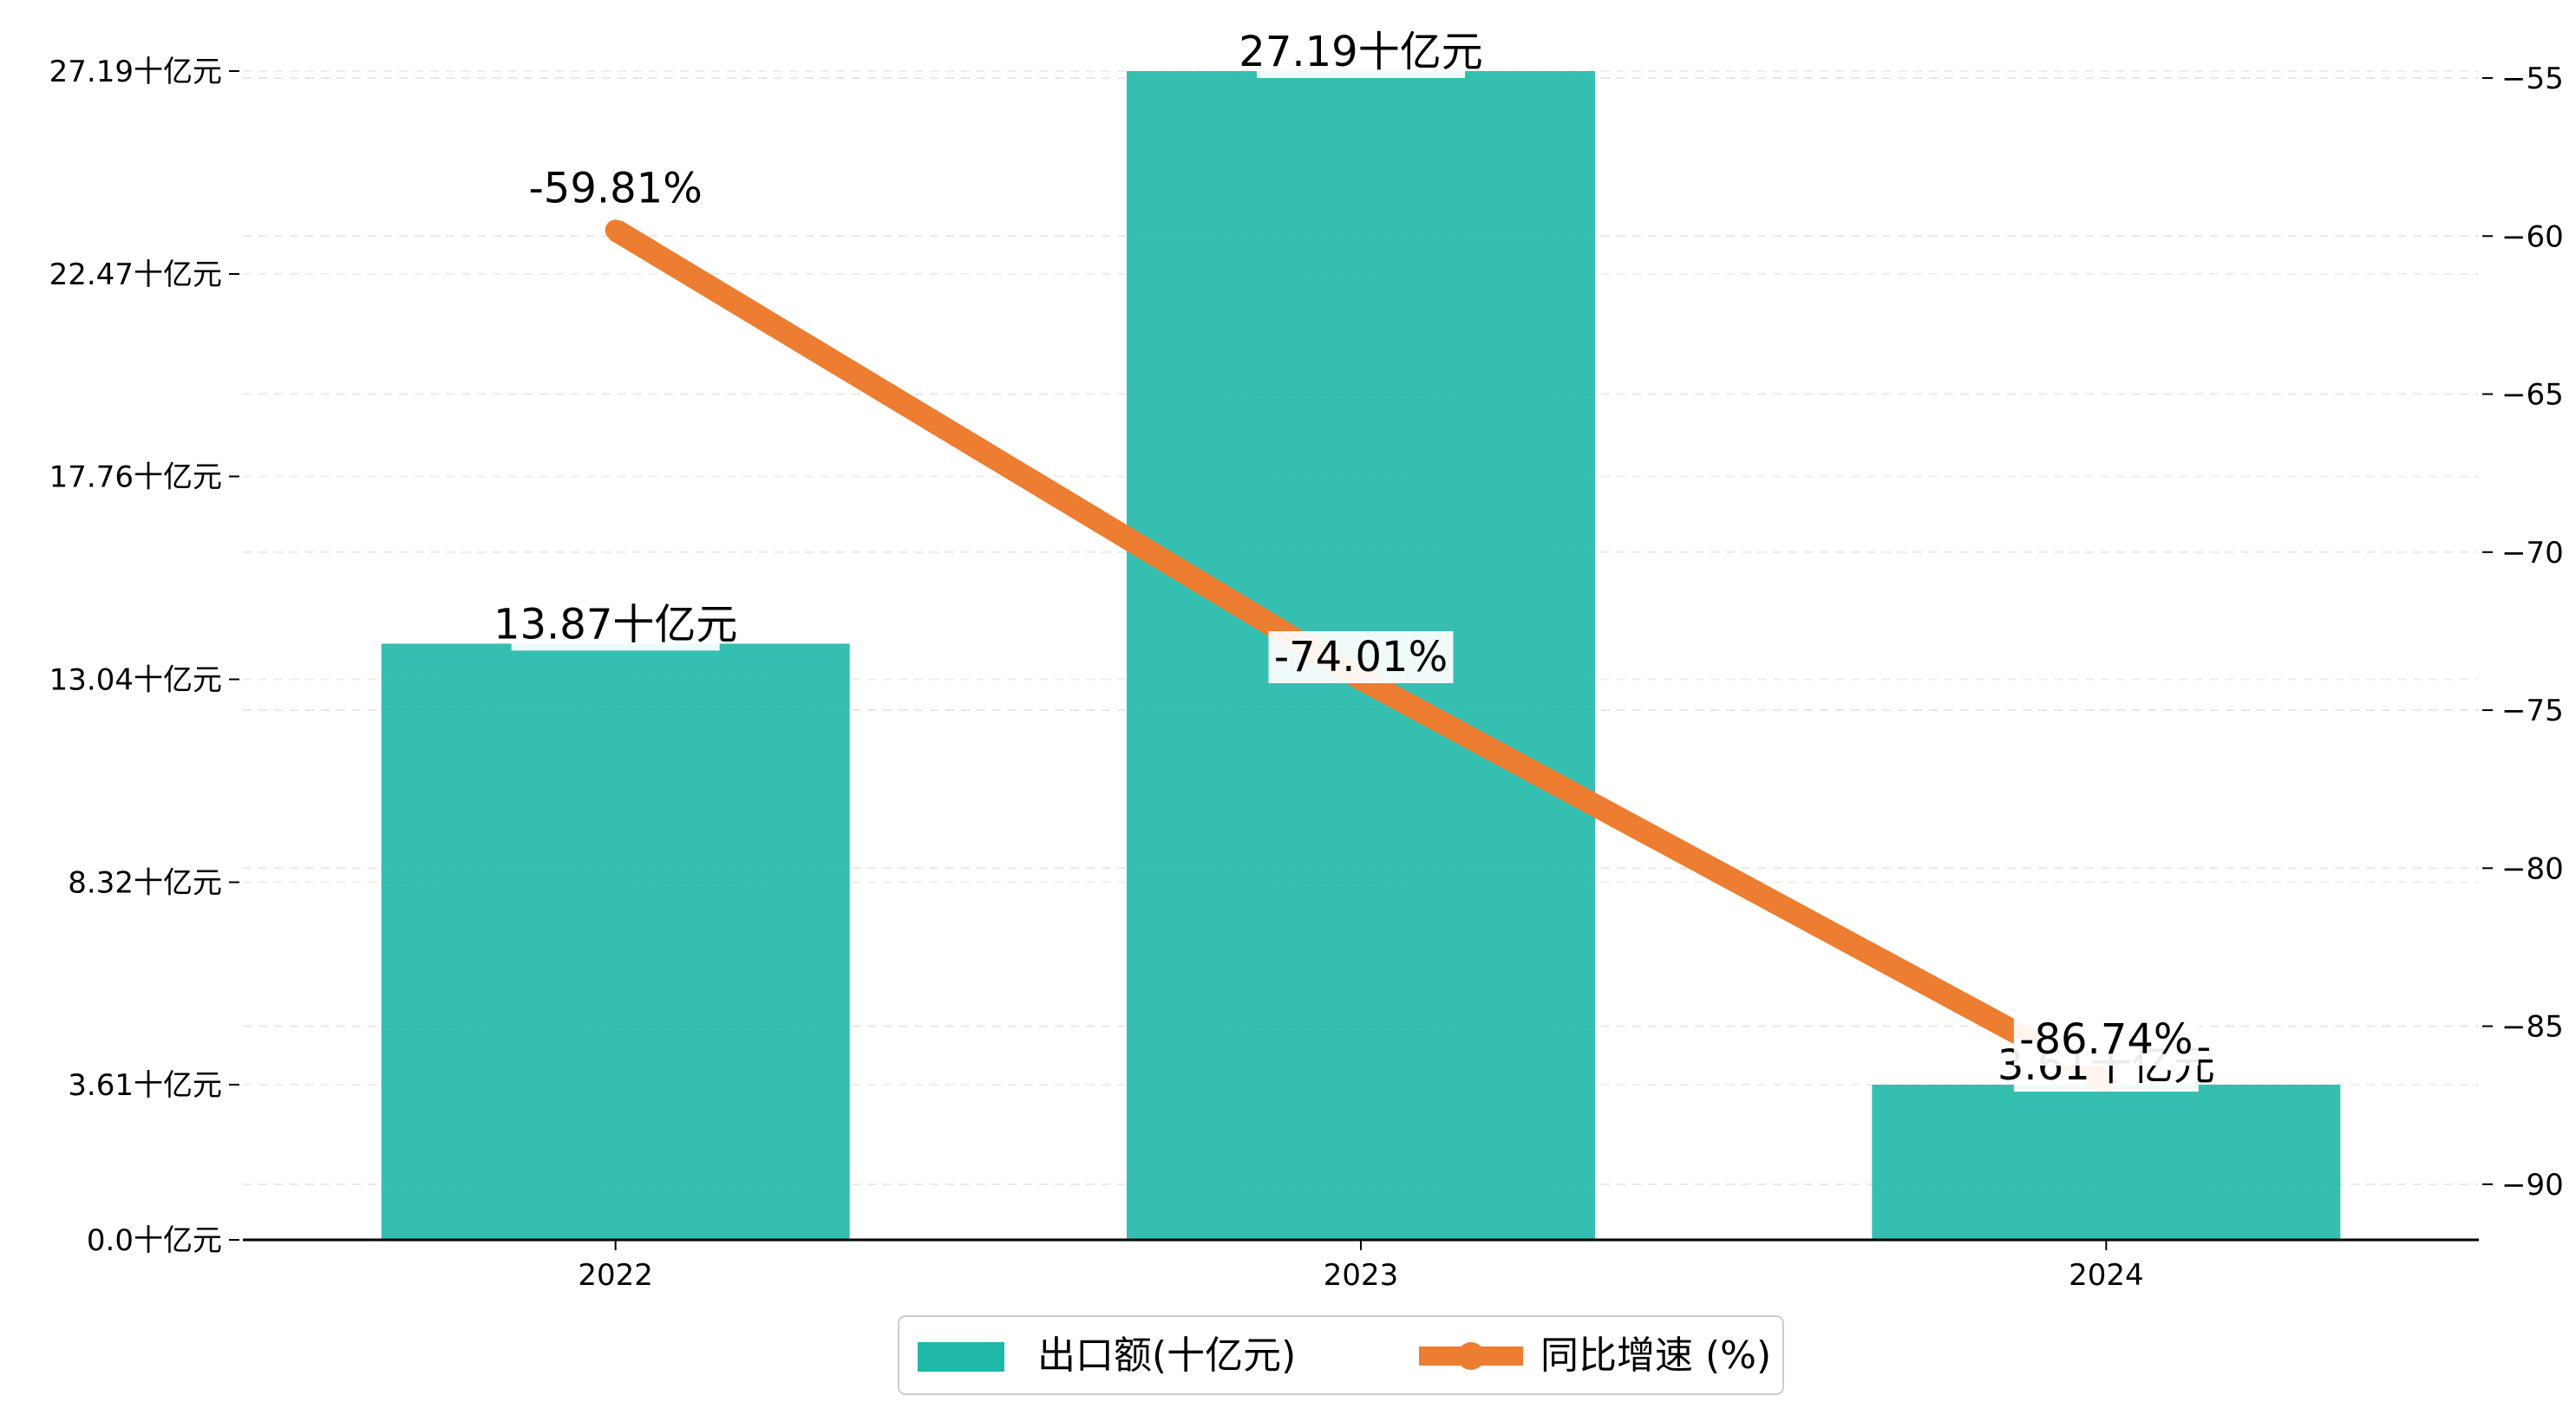 This screenshot has height=1415, width=2576. What do you see at coordinates (154, 1240) in the screenshot?
I see `left-tick-label: 0.0十亿元` at bounding box center [154, 1240].